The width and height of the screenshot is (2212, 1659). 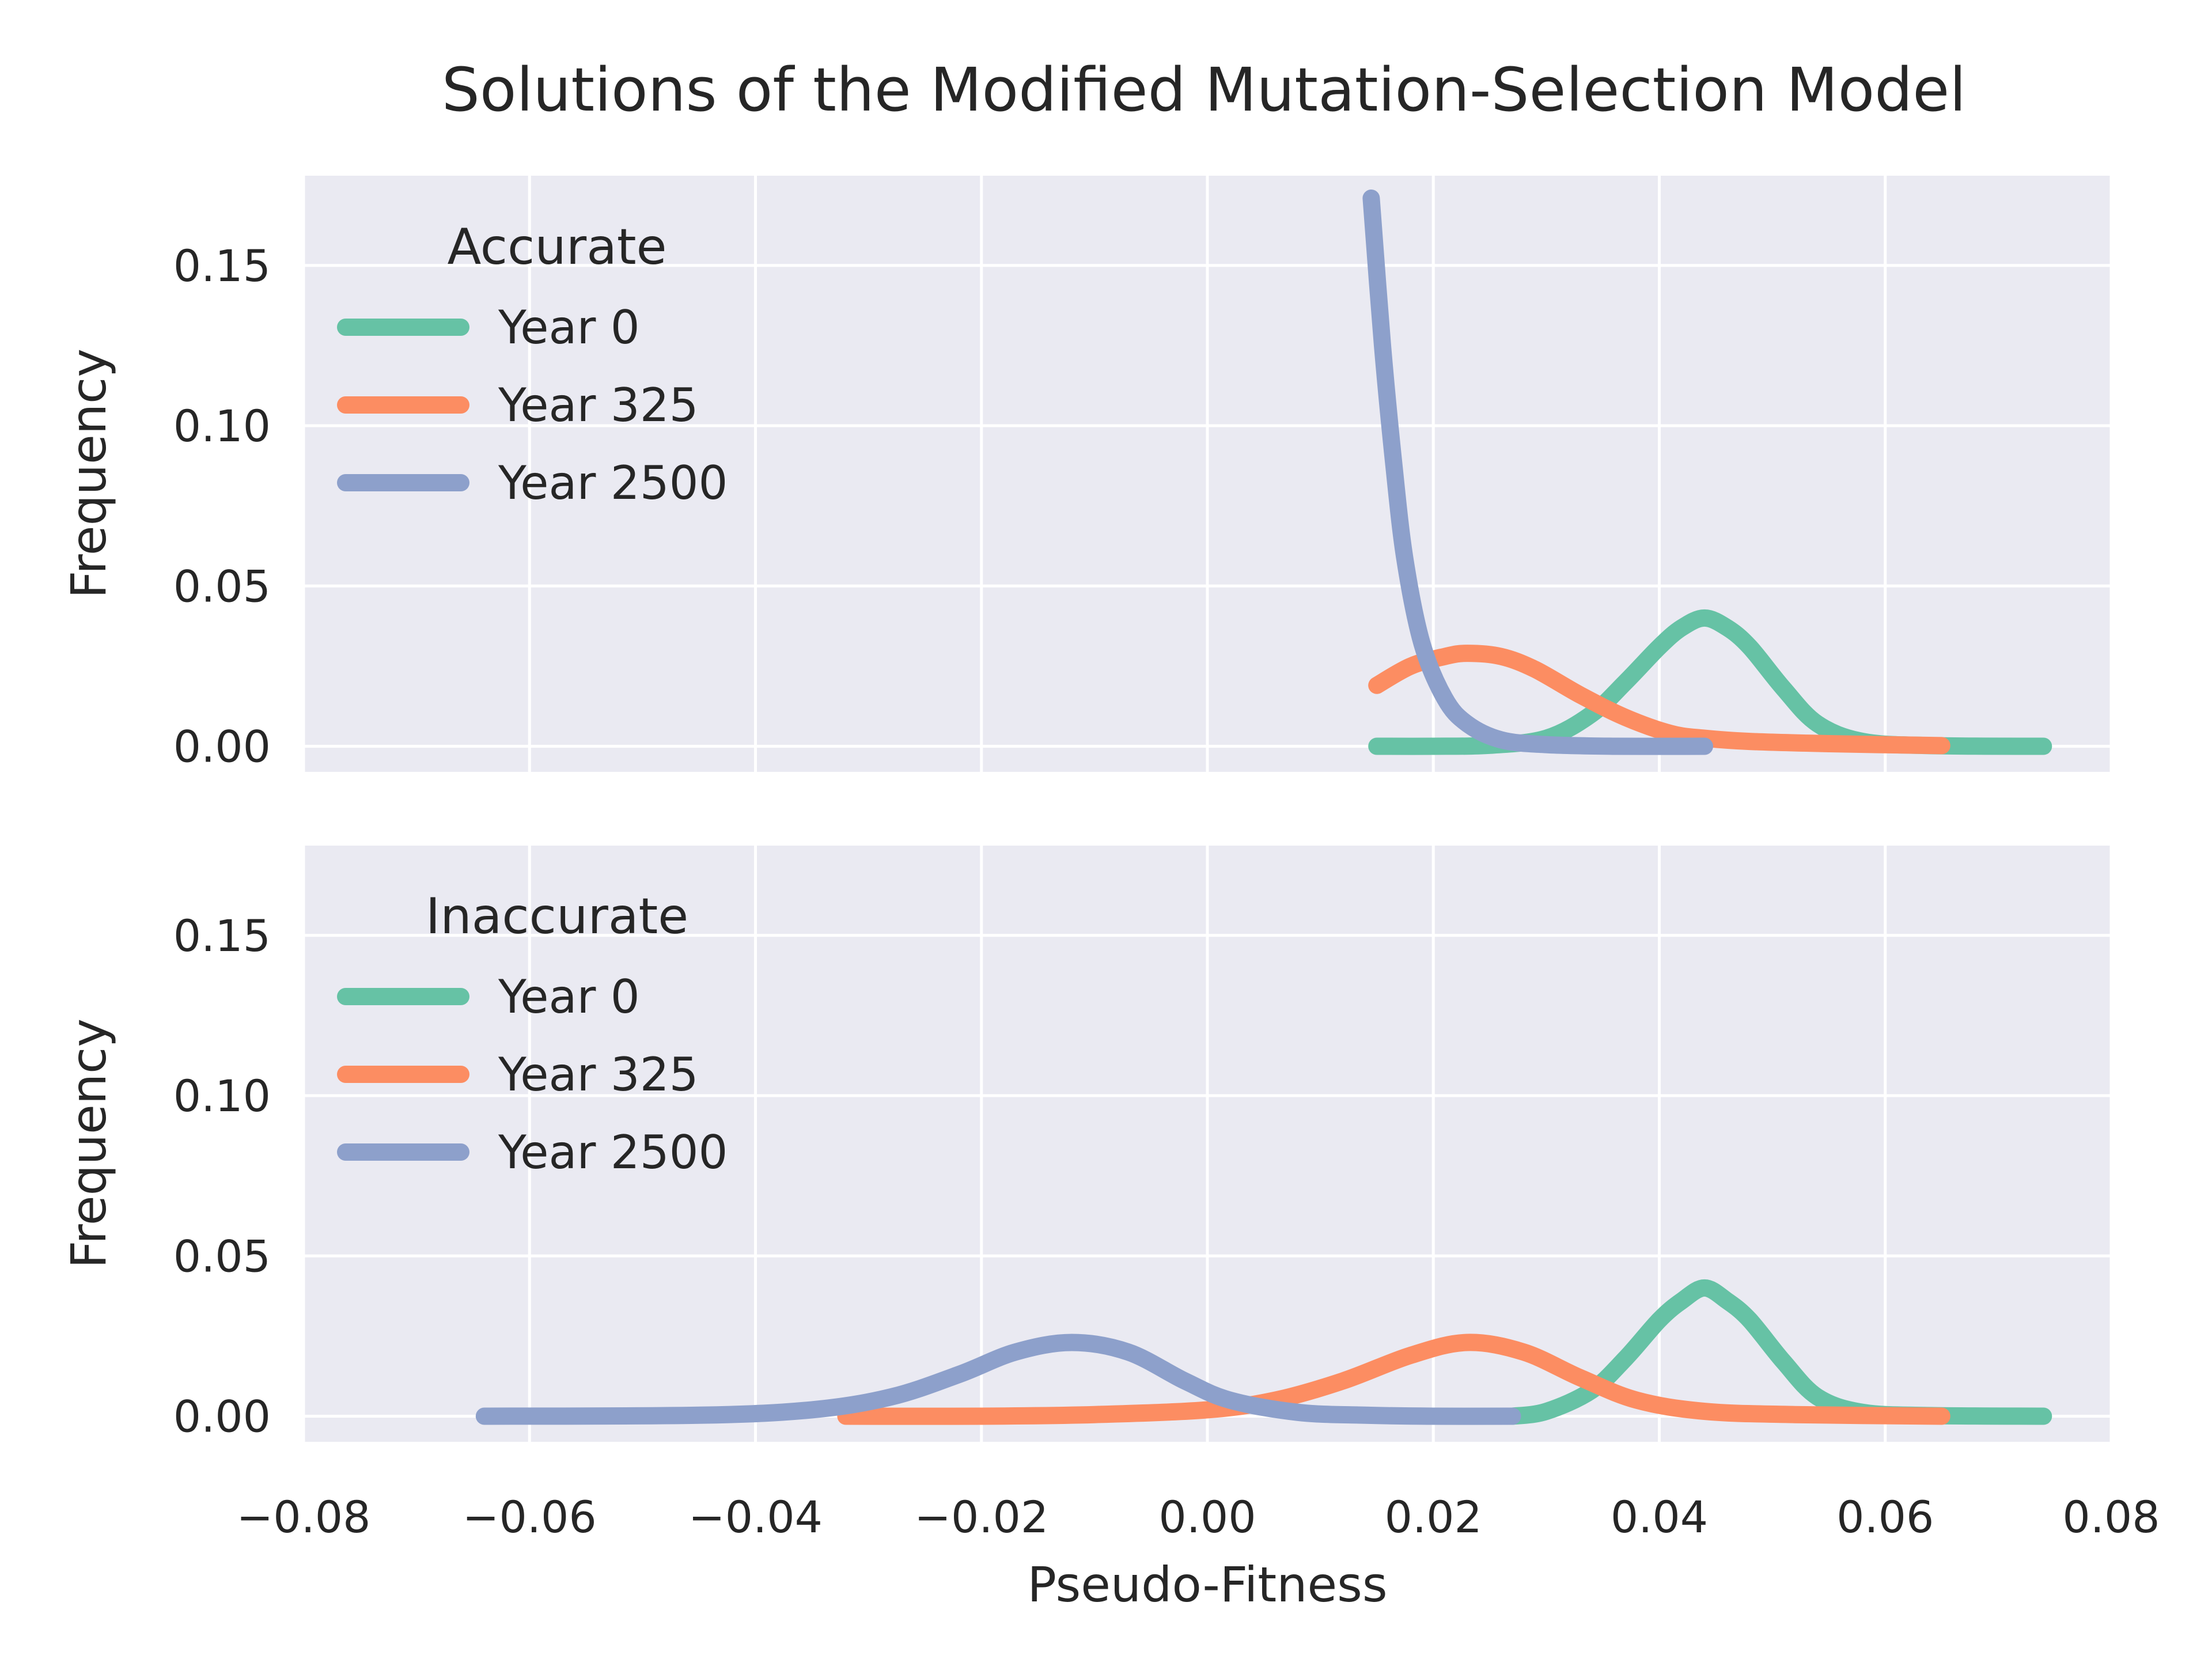 What do you see at coordinates (532, 364) in the screenshot?
I see `panel-accurate-legend: Accurate Year 0 Year 325 Year 2500` at bounding box center [532, 364].